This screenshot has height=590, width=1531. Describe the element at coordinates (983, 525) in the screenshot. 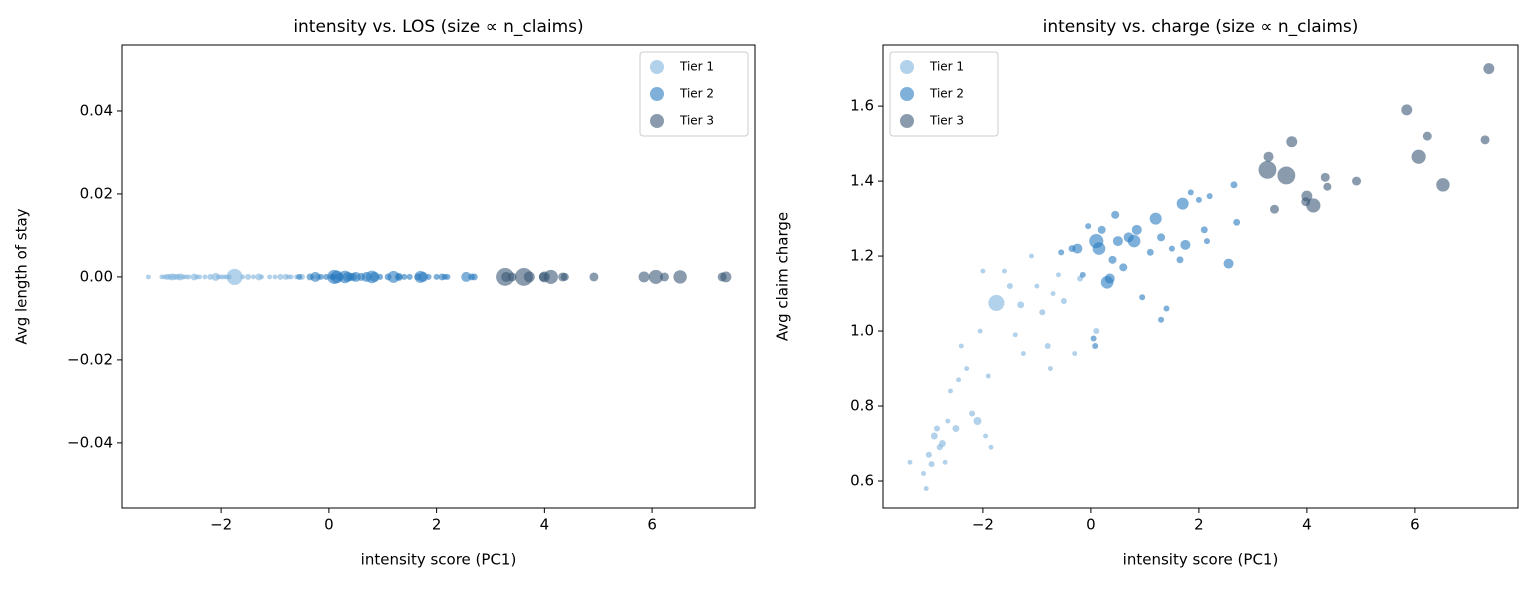

I see `x-tick-label: −2` at that location.